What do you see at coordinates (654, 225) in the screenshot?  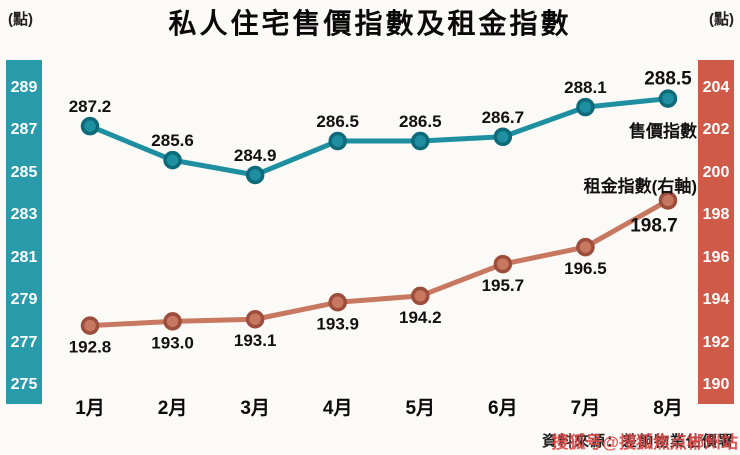 I see `data-value-label: 198.7` at bounding box center [654, 225].